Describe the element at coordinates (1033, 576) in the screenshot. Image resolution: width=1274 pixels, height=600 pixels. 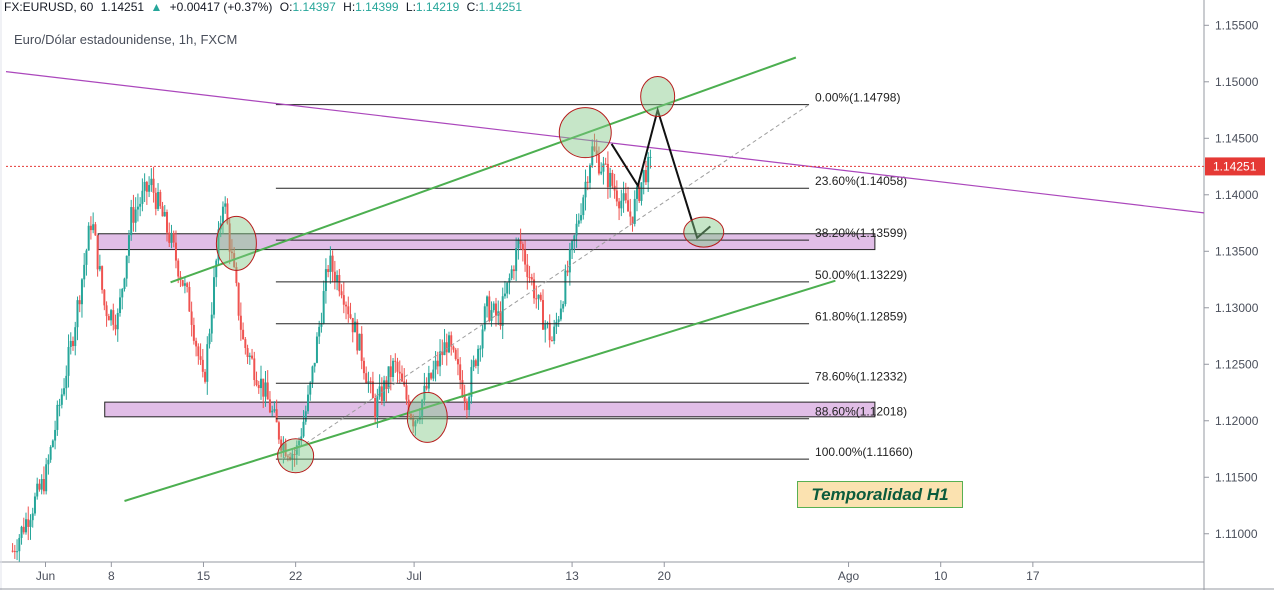
I see `time-tick-label: 17` at that location.